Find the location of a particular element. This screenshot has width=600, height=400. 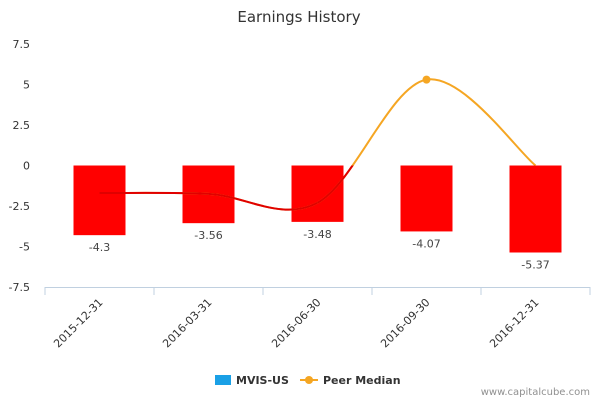

chart-title: Earnings History is located at coordinates (298, 17).